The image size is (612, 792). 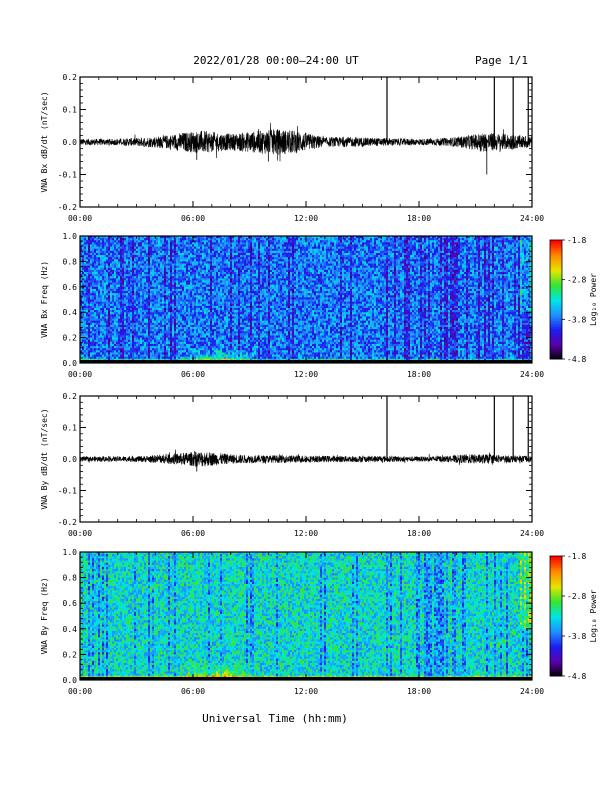 I want to click on y-tick-label: 0.1, so click(x=70, y=110).